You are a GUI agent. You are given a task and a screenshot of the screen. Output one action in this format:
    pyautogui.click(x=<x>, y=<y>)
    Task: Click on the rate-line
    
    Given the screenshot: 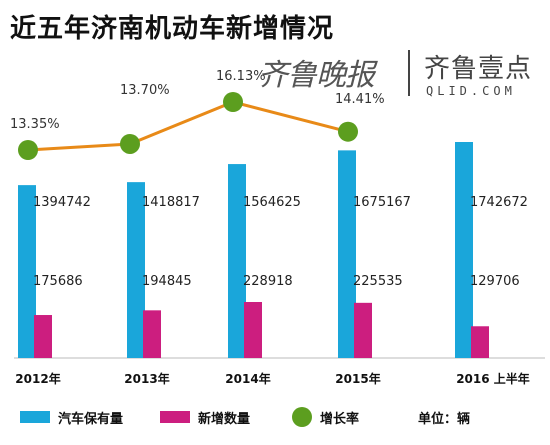 What is the action you would take?
    pyautogui.click(x=188, y=126)
    